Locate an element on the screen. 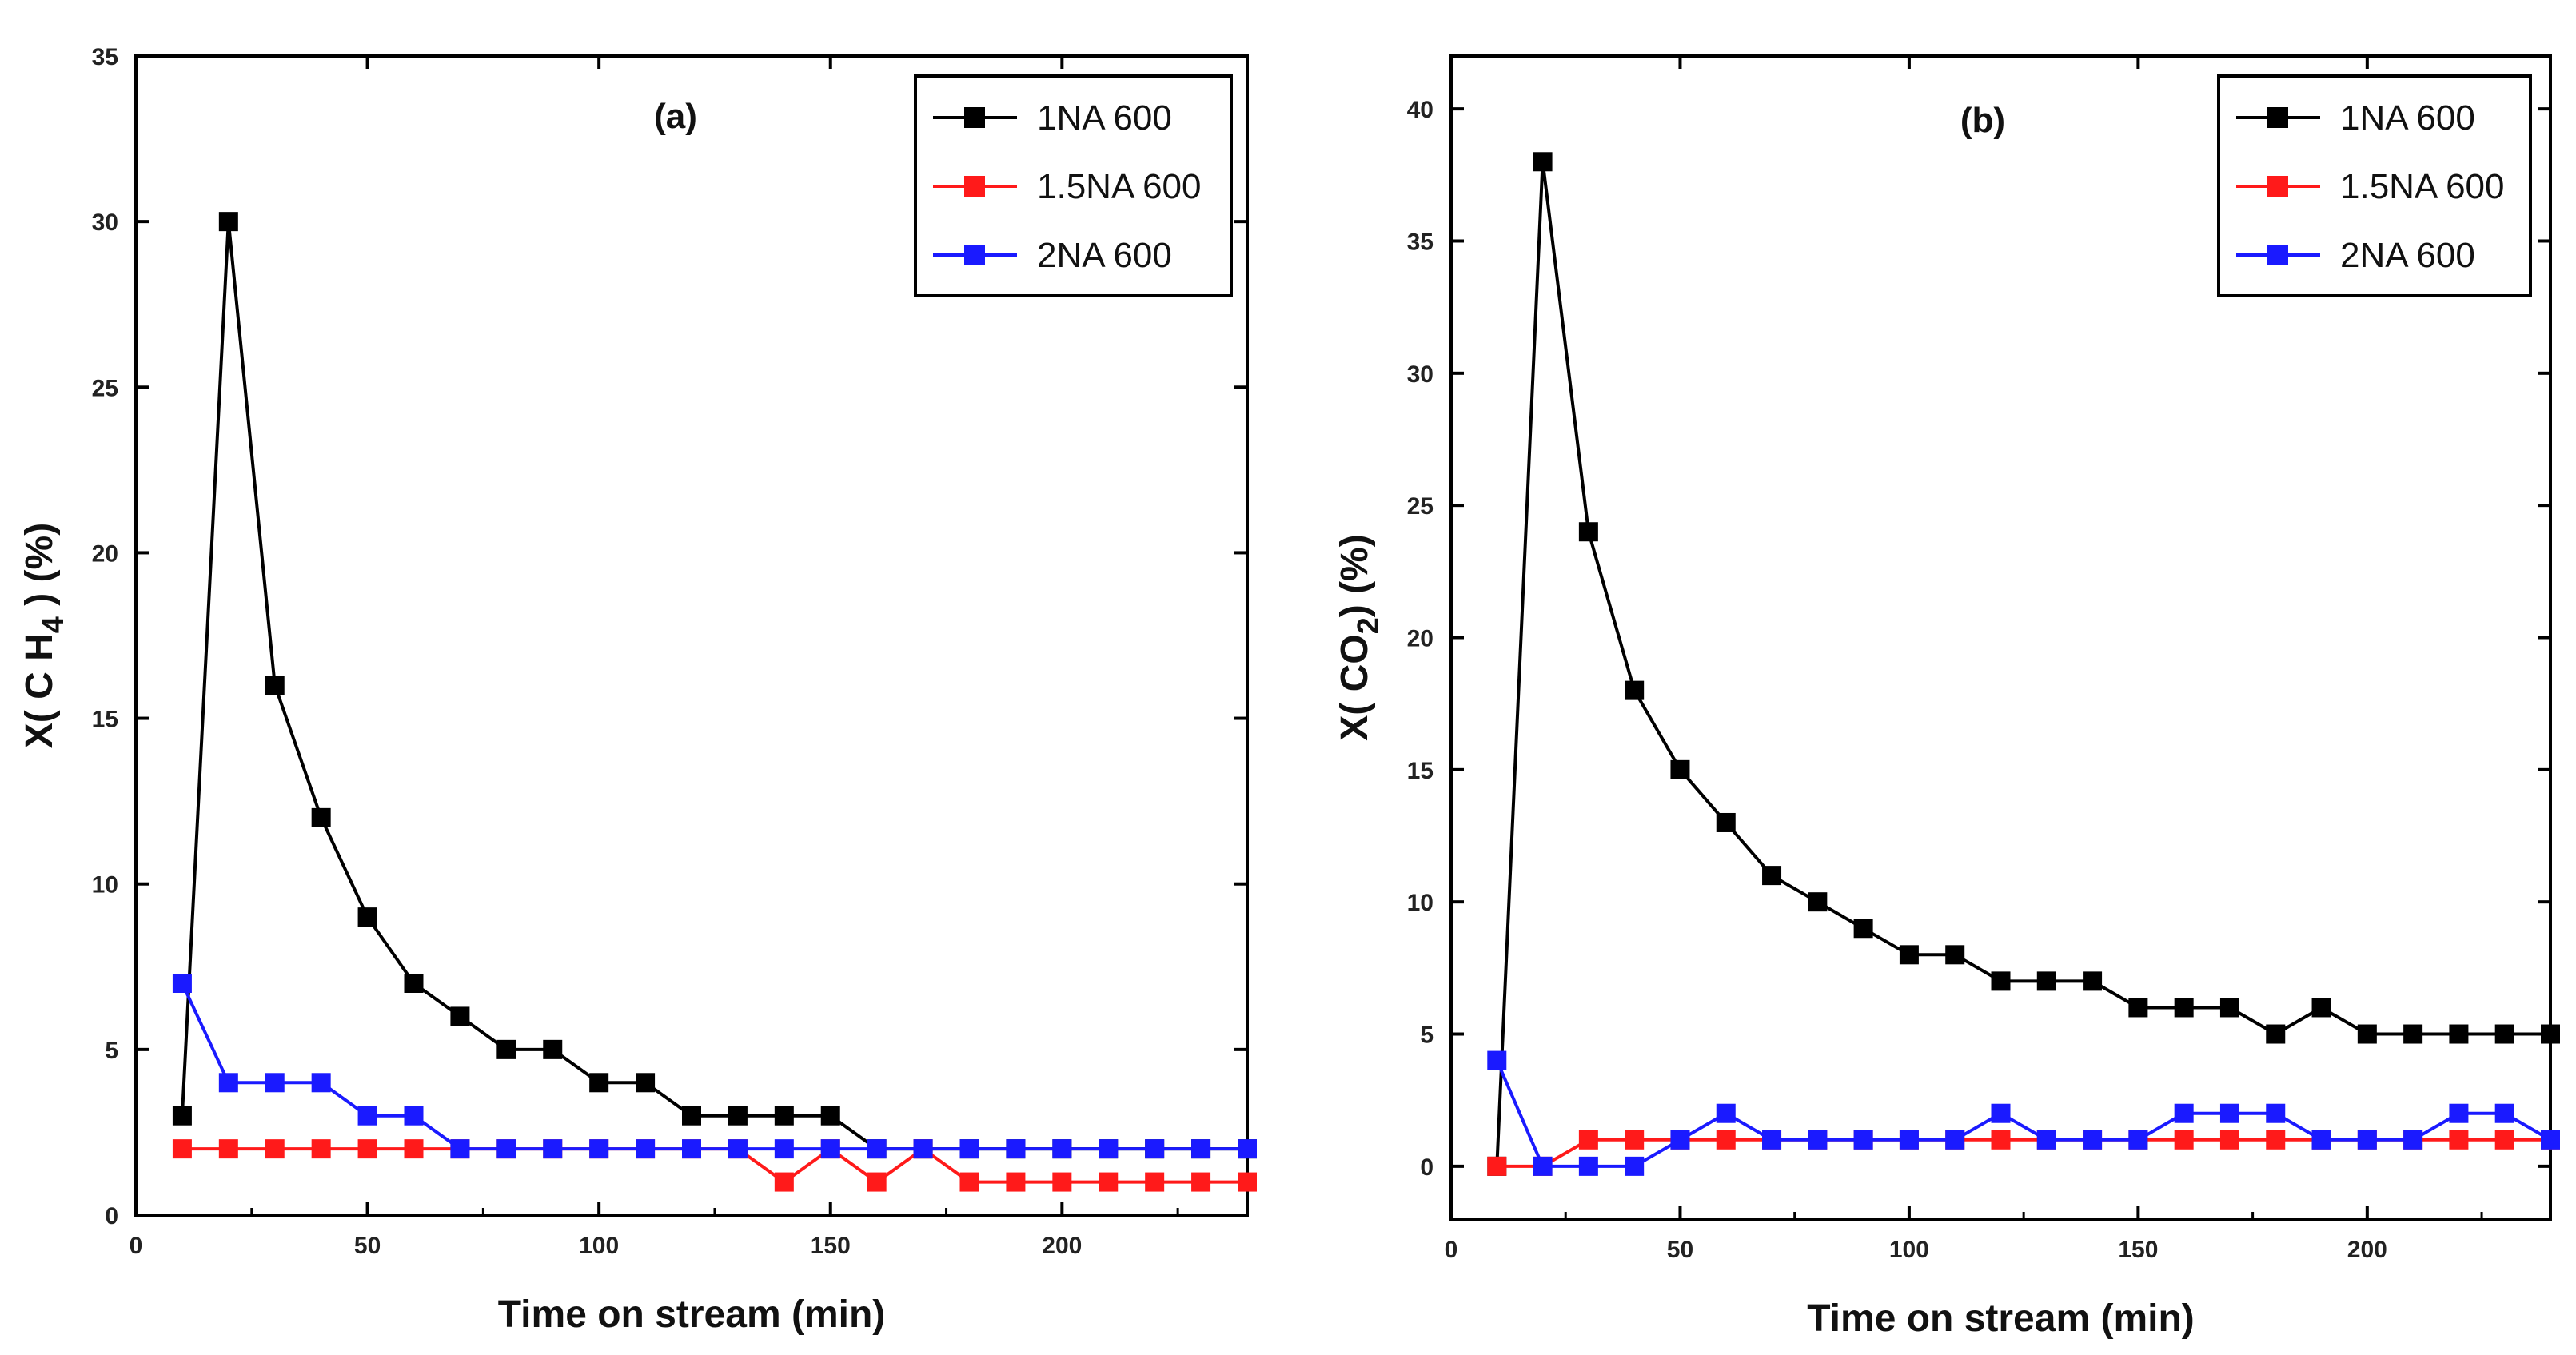 The image size is (2576, 1355). y-axis-title: X( CO2) (%) is located at coordinates (1360, 637).